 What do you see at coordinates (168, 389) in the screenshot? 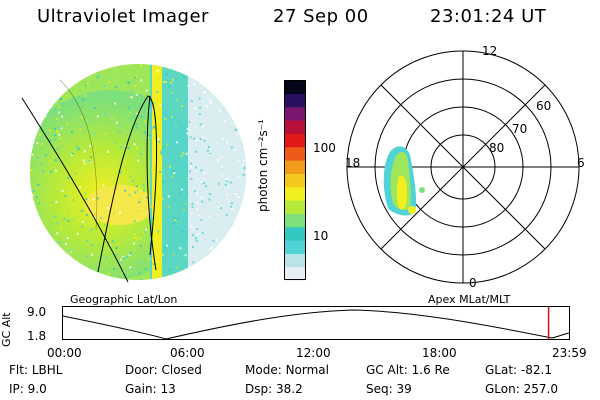
I see `info-gain-value: 13` at bounding box center [168, 389].